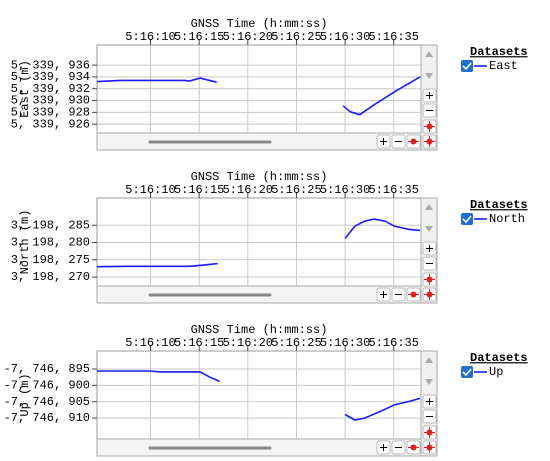 This screenshot has width=550, height=461. Describe the element at coordinates (496, 372) in the screenshot. I see `legend-label: Up` at that location.